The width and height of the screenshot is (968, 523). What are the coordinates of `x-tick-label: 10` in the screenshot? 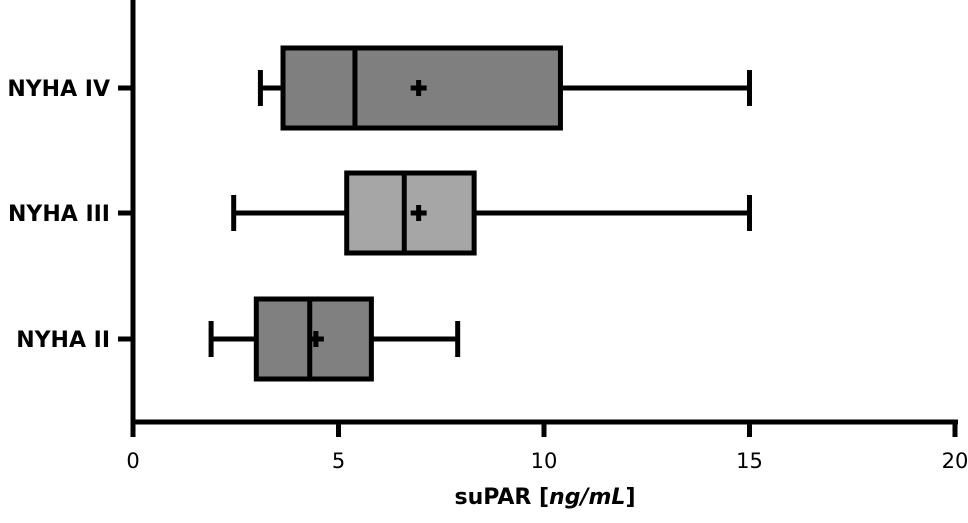 It's located at (544, 461).